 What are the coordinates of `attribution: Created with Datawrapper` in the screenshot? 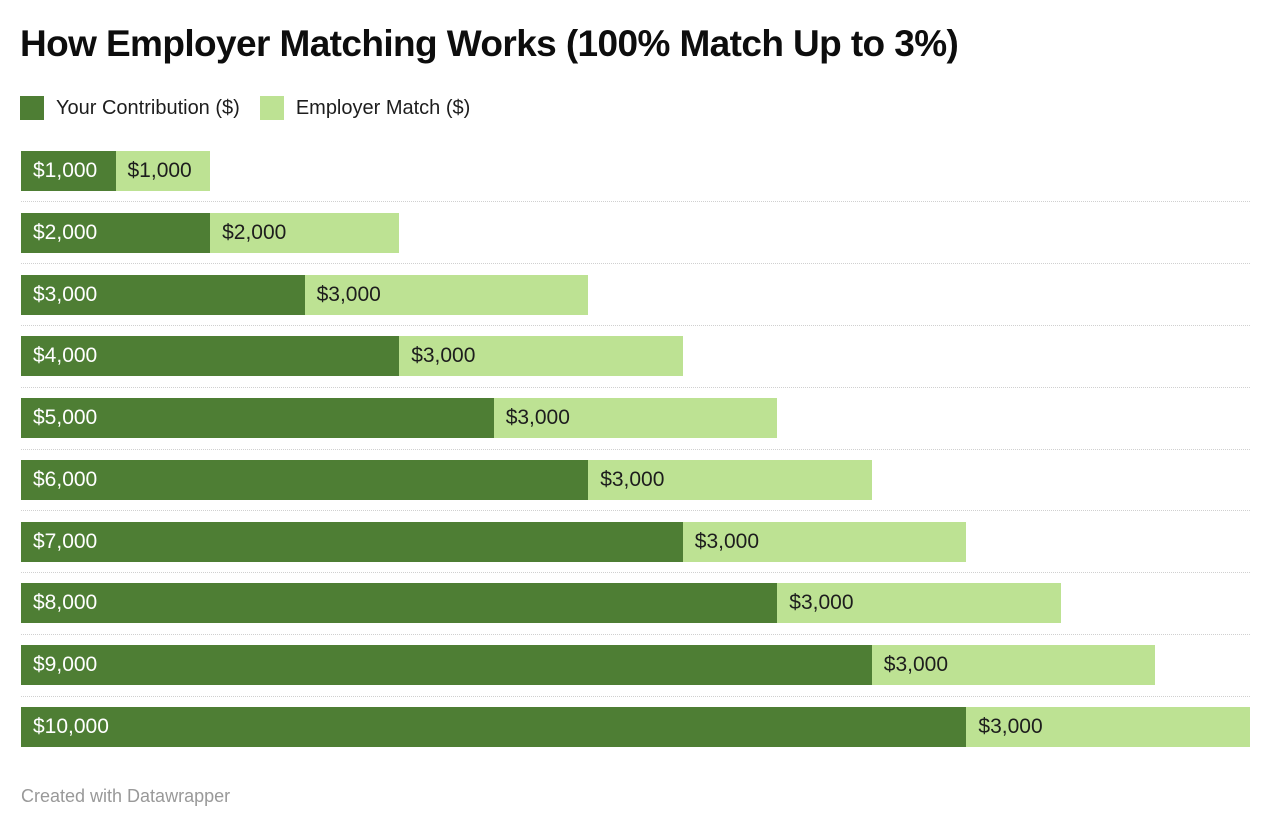 It's located at (126, 796).